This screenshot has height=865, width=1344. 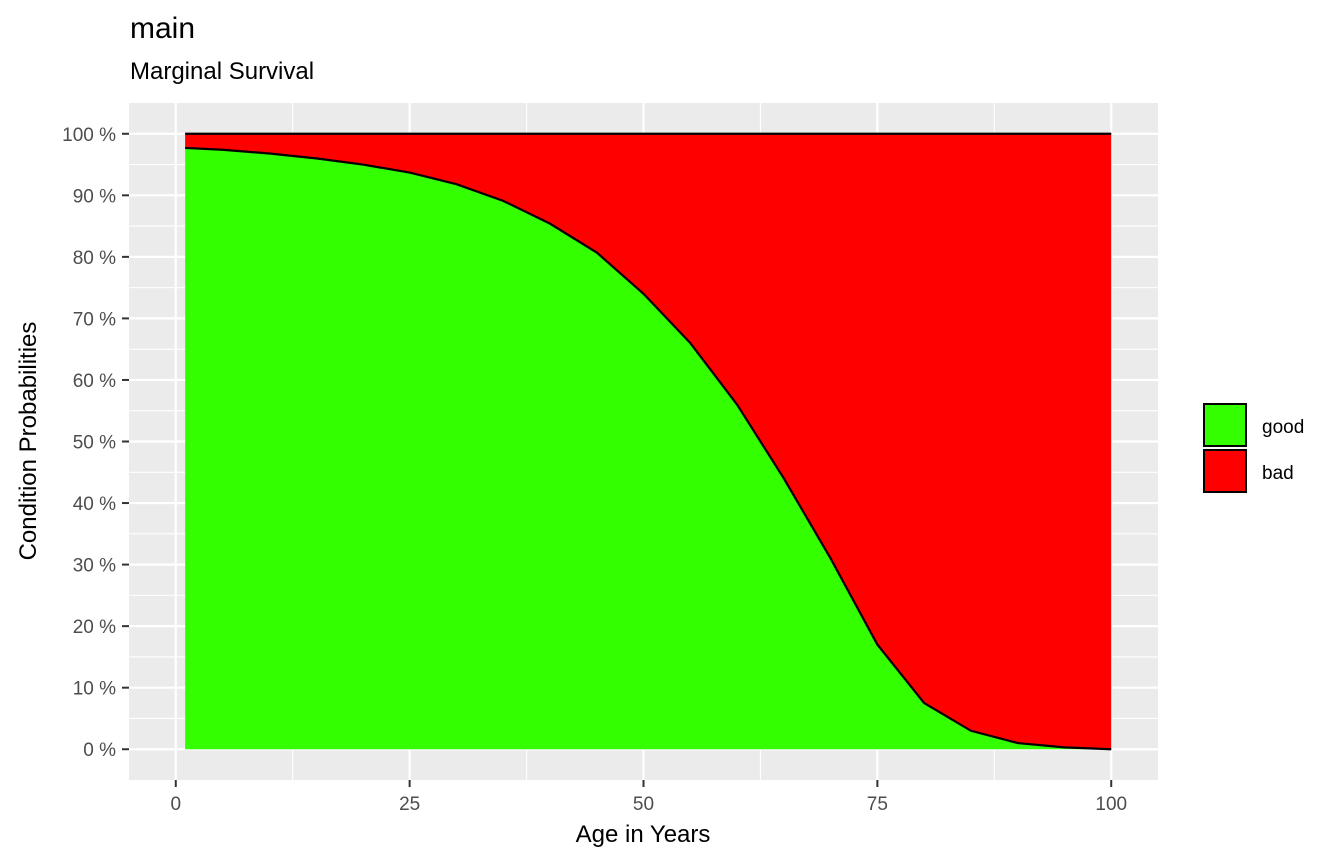 What do you see at coordinates (1225, 471) in the screenshot?
I see `legend-key-bad` at bounding box center [1225, 471].